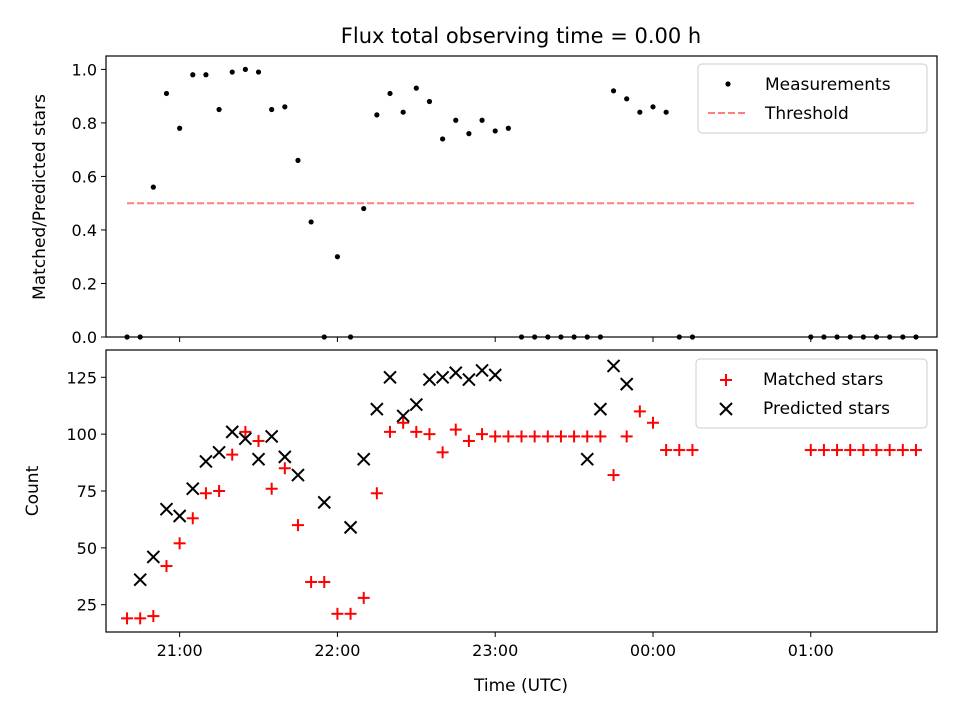 This screenshot has width=960, height=720. What do you see at coordinates (520, 686) in the screenshot?
I see `x-axis-label: Time (UTC)` at bounding box center [520, 686].